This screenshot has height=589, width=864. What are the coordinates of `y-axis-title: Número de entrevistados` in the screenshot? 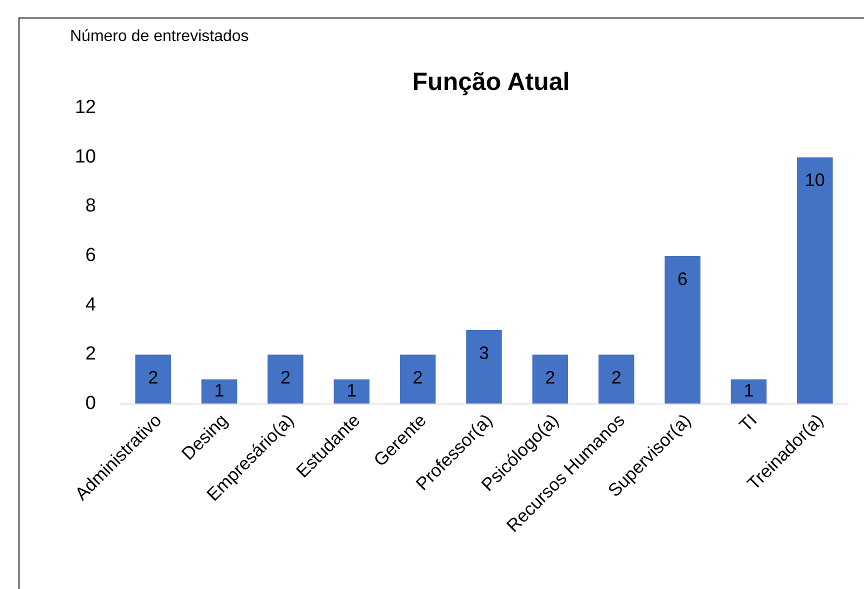 It's located at (159, 36).